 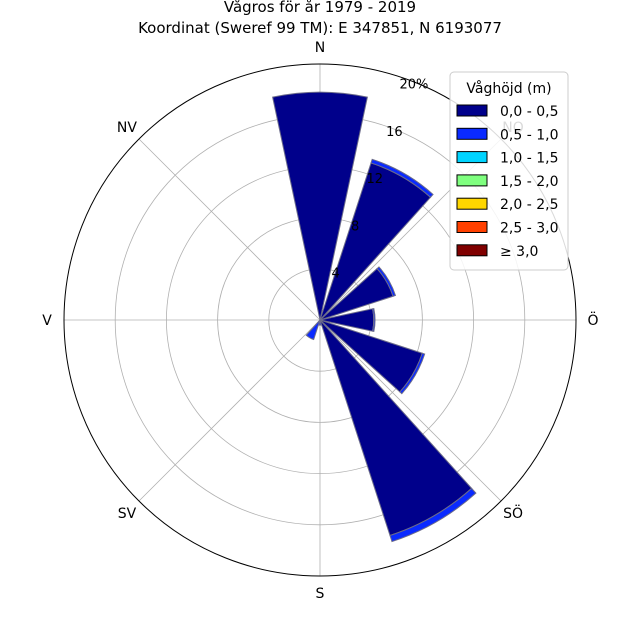 I want to click on legend-entry-label: 2,5 - 3,0, so click(x=529, y=229).